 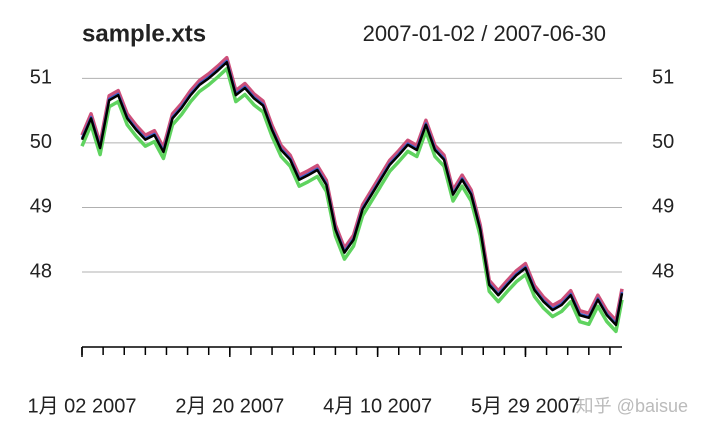 What do you see at coordinates (144, 33) in the screenshot?
I see `chart-title: sample.xts` at bounding box center [144, 33].